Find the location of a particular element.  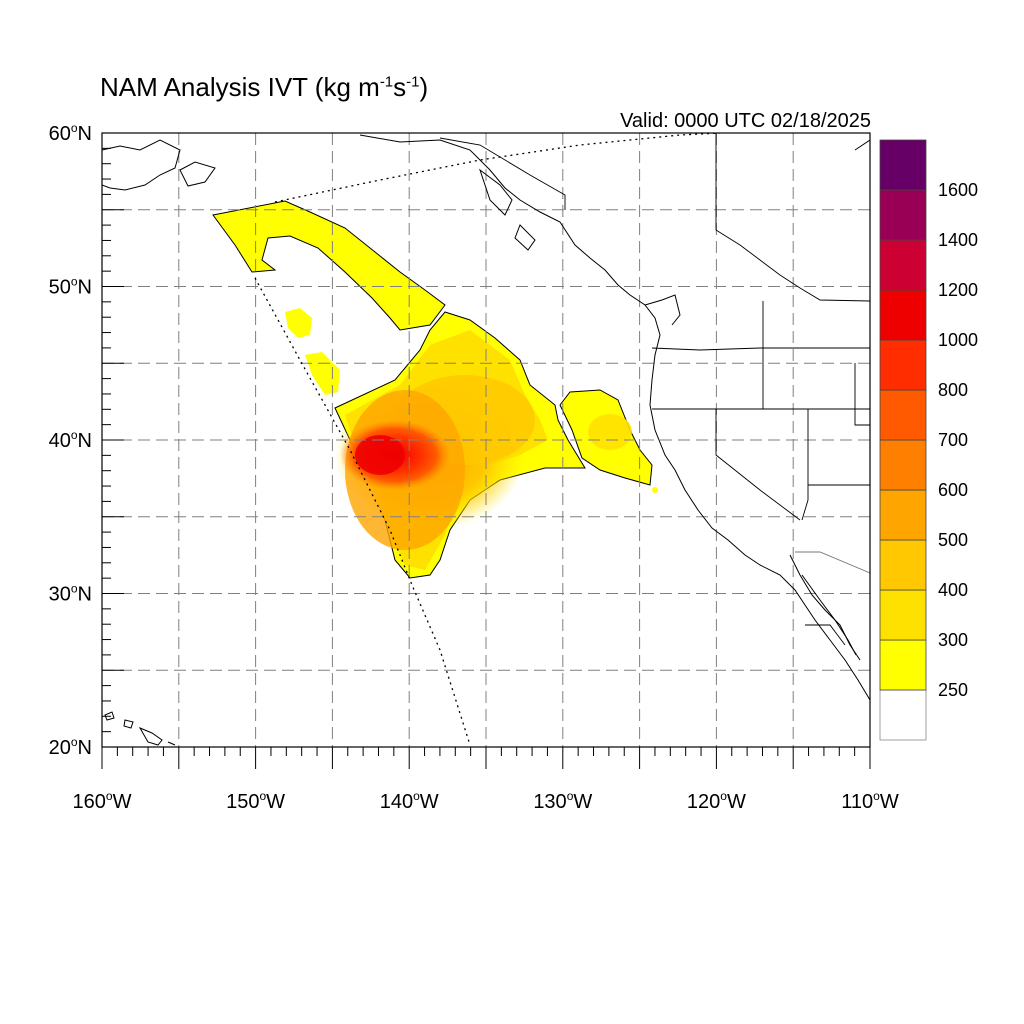

colorbar-labels: 250 300 400 500 600 700 800 1000 1200 1400 1600 is located at coordinates (958, 440).